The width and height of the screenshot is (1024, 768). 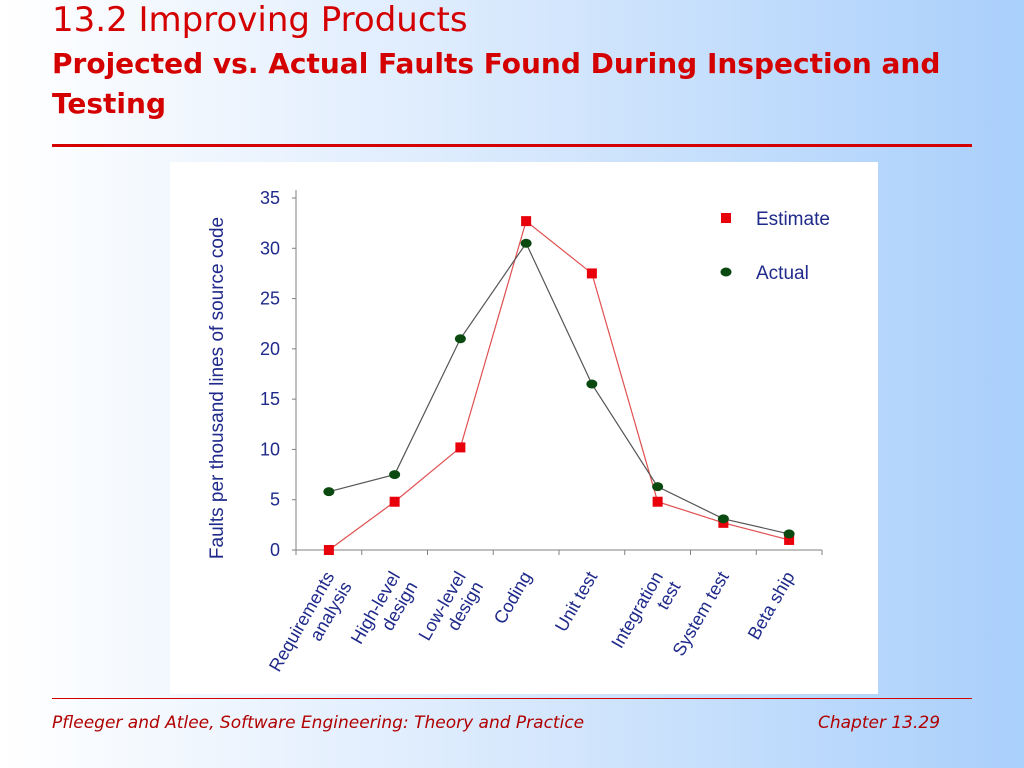 I want to click on title-divider, so click(x=512, y=145).